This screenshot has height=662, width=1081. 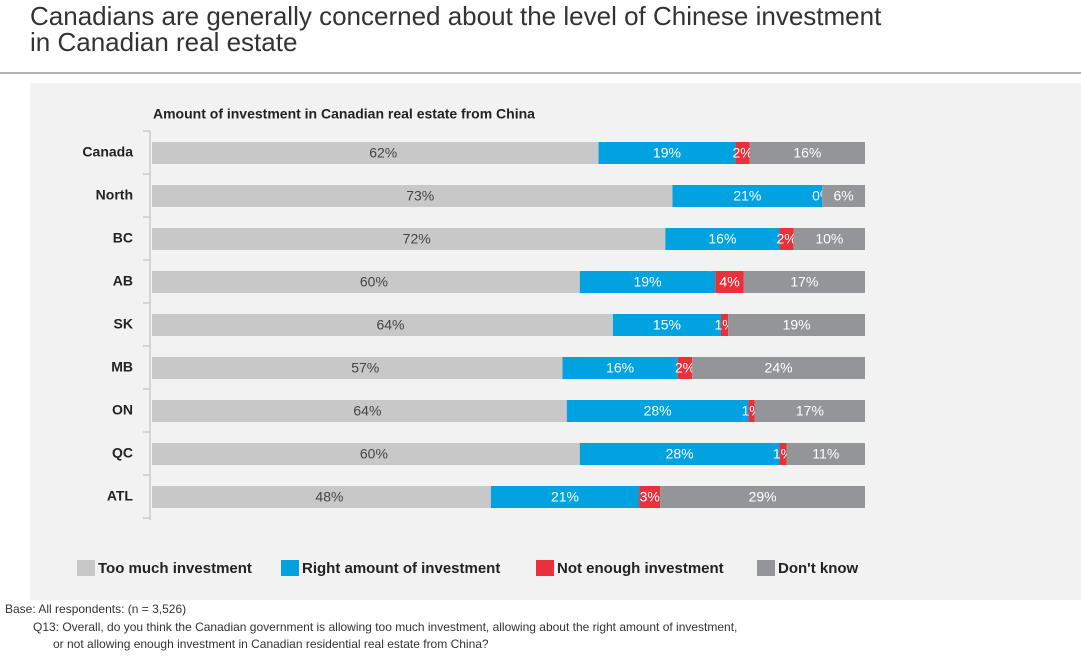 What do you see at coordinates (114, 195) in the screenshot?
I see `category-label: North` at bounding box center [114, 195].